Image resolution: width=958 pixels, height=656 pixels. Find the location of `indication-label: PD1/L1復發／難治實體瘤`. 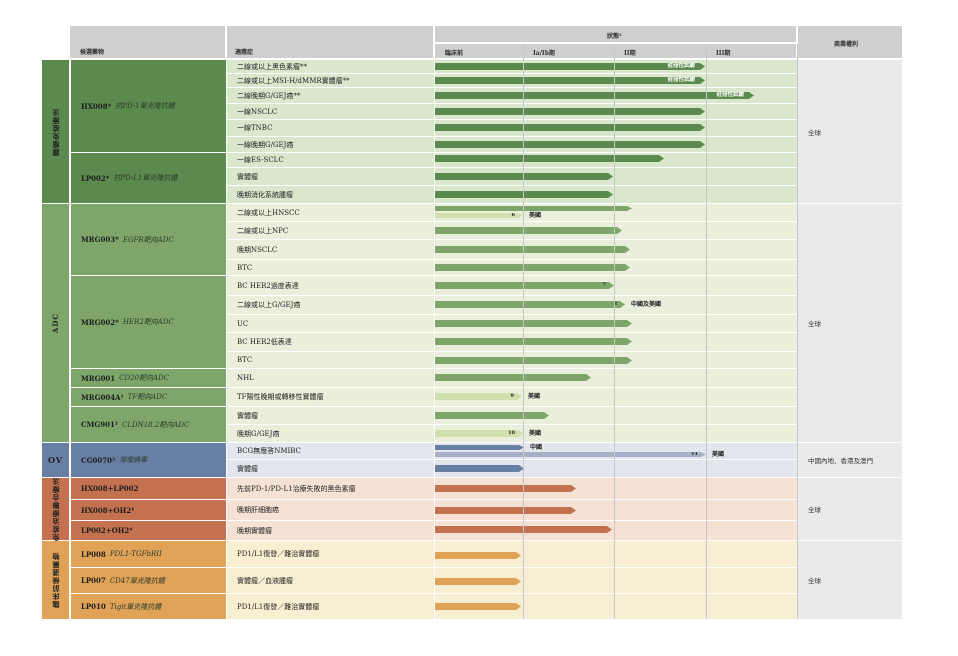

indication-label: PD1/L1復發／難治實體瘤 is located at coordinates (278, 554).